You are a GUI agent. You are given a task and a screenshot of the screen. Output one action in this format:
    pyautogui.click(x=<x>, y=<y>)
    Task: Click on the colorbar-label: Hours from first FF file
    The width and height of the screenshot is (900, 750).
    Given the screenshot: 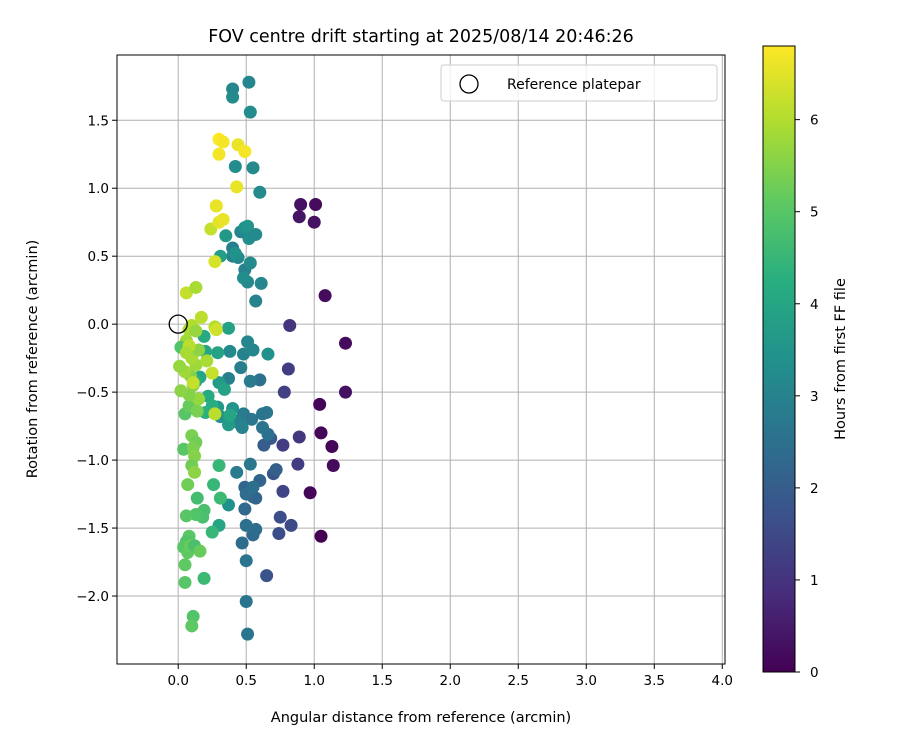 What is the action you would take?
    pyautogui.click(x=841, y=359)
    